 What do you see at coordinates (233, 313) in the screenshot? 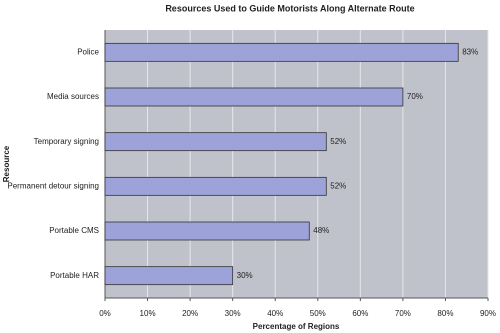
I see `x-tick-label: 30%` at bounding box center [233, 313].